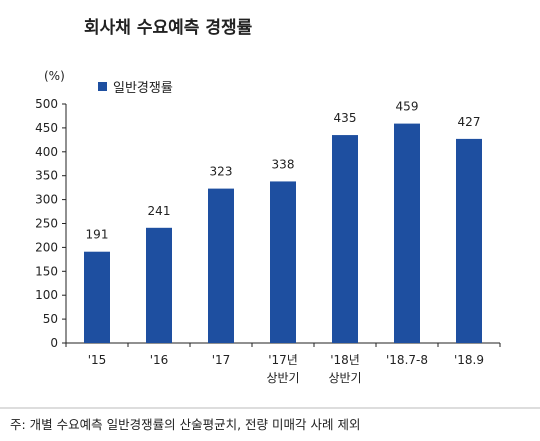  I want to click on y-tick-label: 500, so click(46, 104).